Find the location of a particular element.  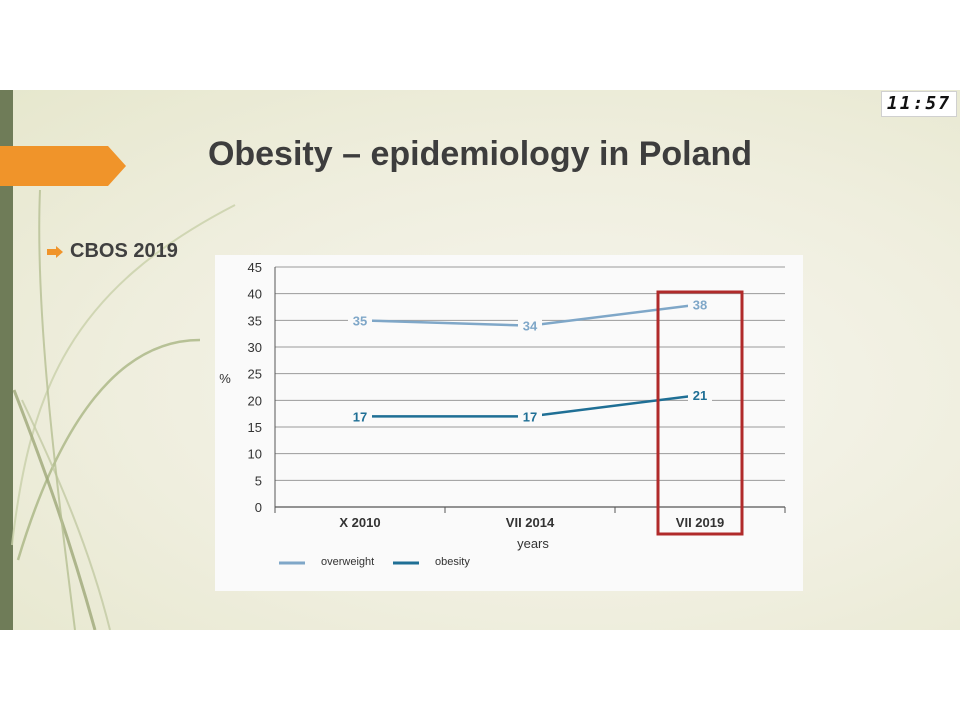

x-tick-labels: X 2010 VII 2014 VII 2019 is located at coordinates (531, 522).